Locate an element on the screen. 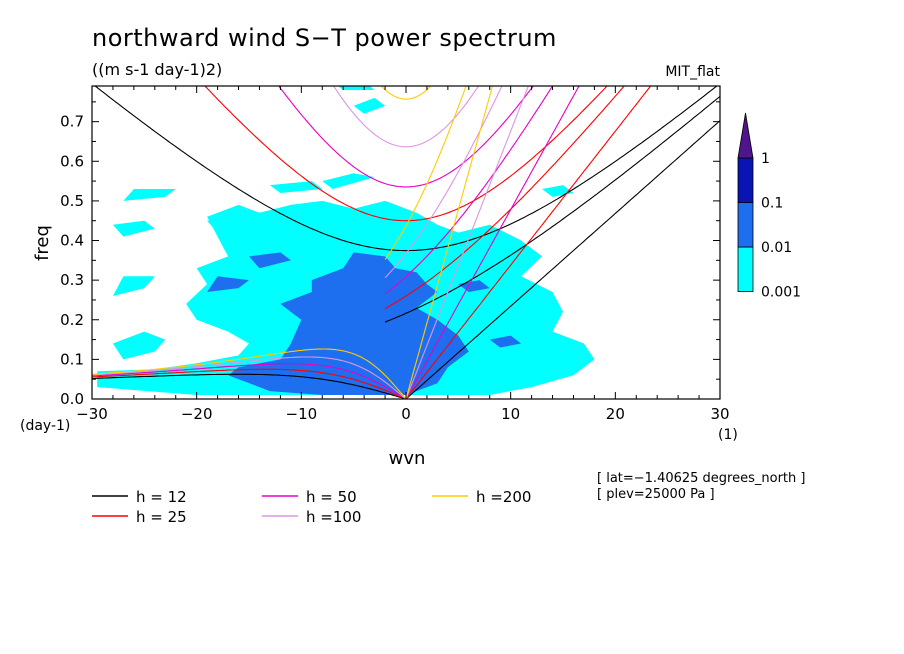 Image resolution: width=904 pixels, height=654 pixels. curve-100-kelvin is located at coordinates (467, 242).